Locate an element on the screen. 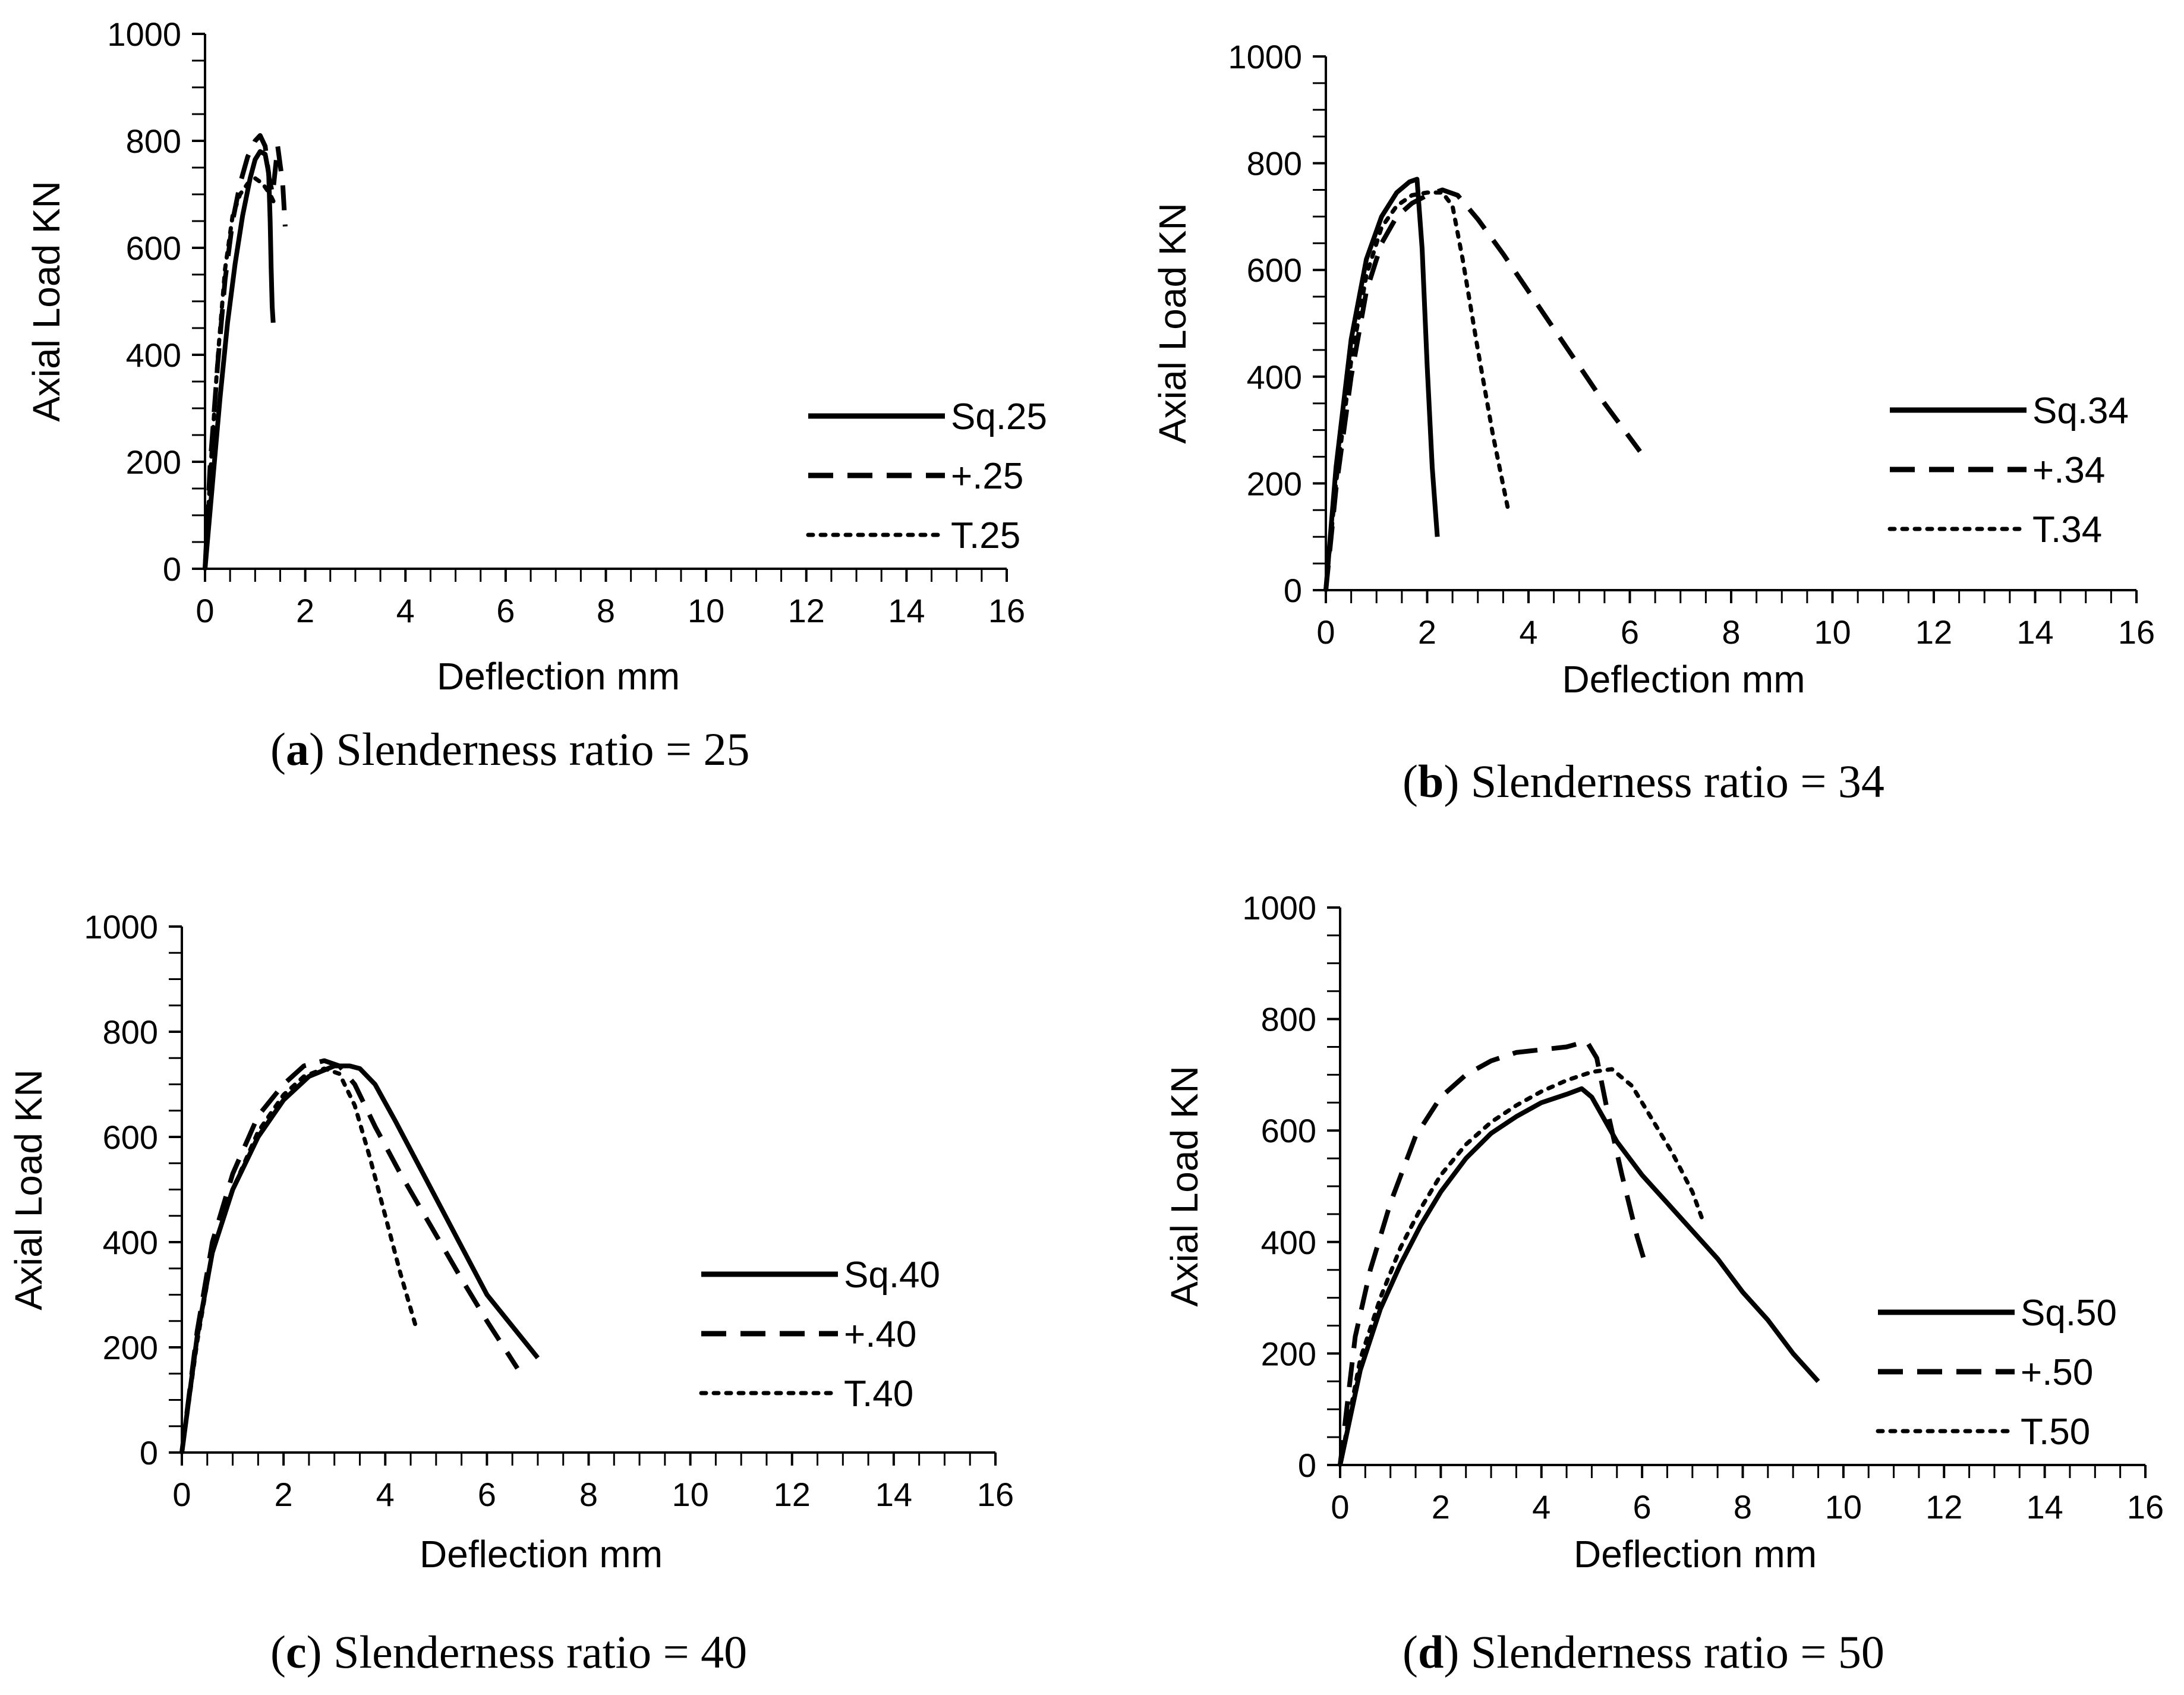  panel-caption: (d) Slenderness ratio = 50 is located at coordinates (1643, 1652).